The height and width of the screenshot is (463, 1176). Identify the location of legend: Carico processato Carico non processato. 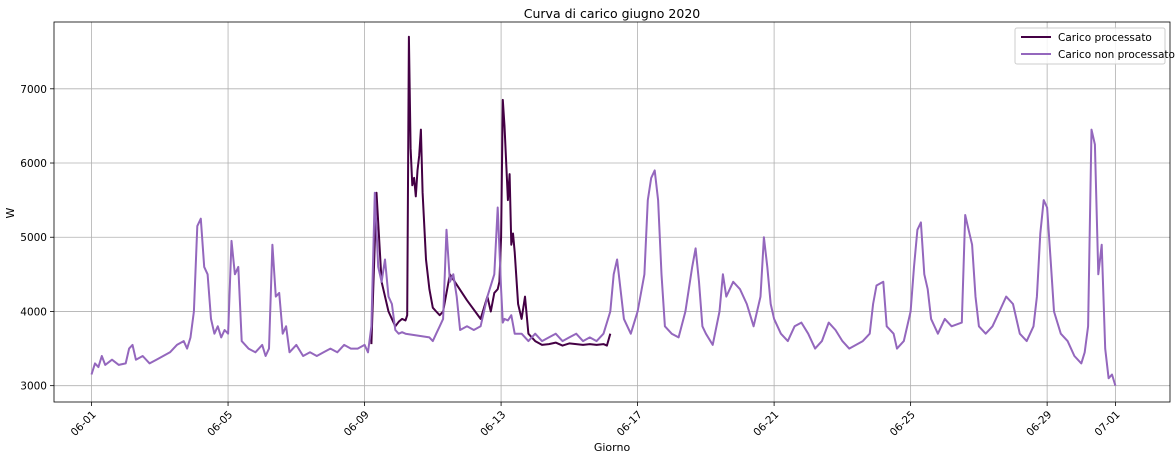
(1094, 46).